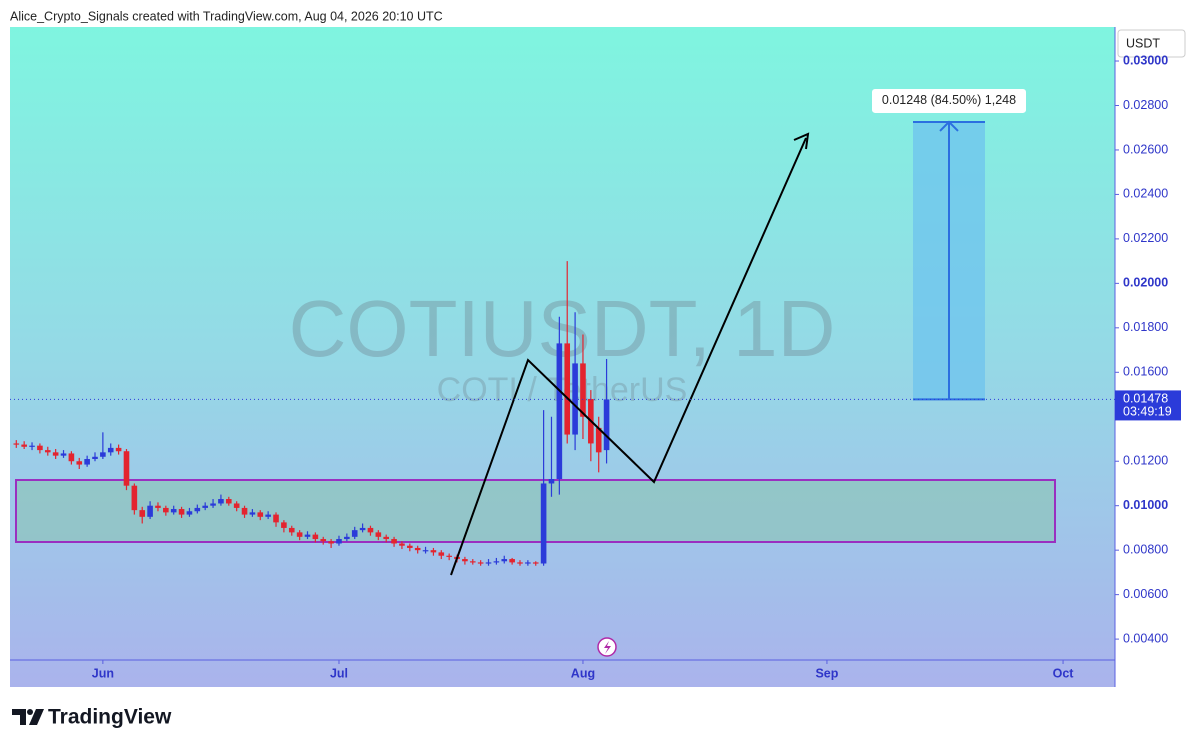 Image resolution: width=1200 pixels, height=752 pixels. What do you see at coordinates (1145, 549) in the screenshot?
I see `y-tick-label: 0.00800` at bounding box center [1145, 549].